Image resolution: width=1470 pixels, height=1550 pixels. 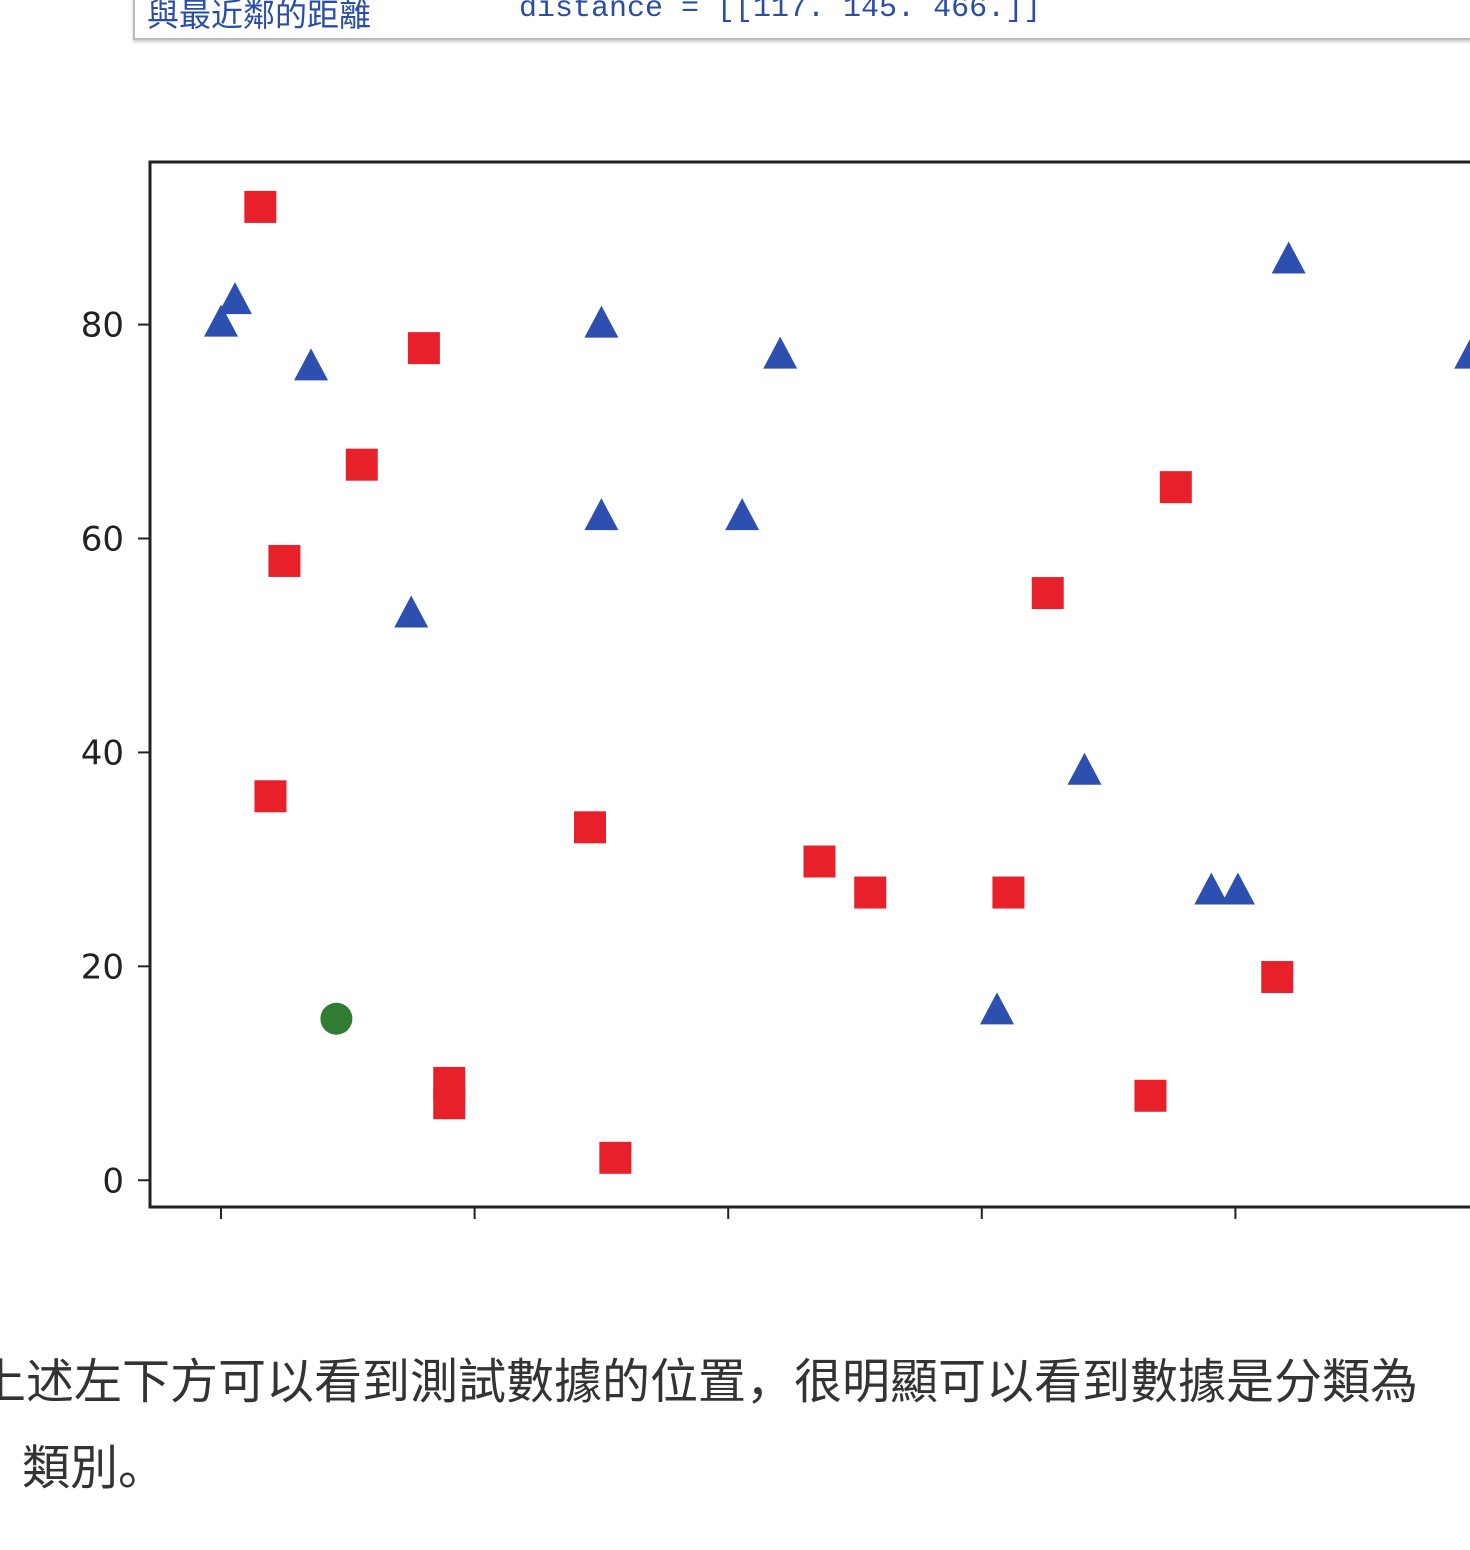 What do you see at coordinates (94, 1468) in the screenshot?
I see `paragraph-line: 類別。` at bounding box center [94, 1468].